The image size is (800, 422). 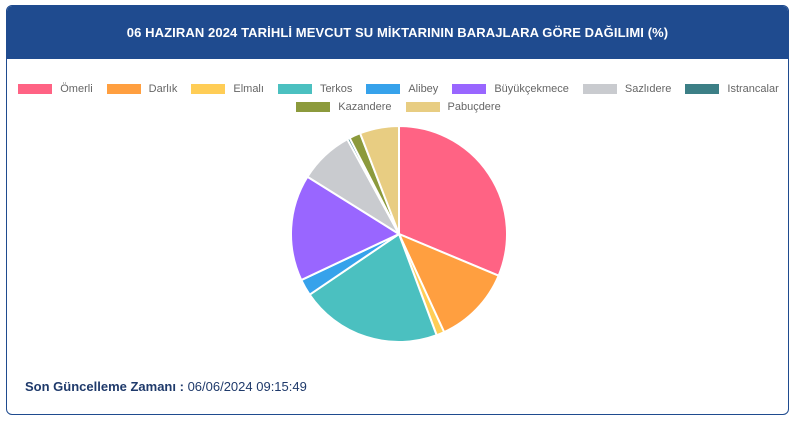 What do you see at coordinates (248, 89) in the screenshot?
I see `legend-label: Elmalı` at bounding box center [248, 89].